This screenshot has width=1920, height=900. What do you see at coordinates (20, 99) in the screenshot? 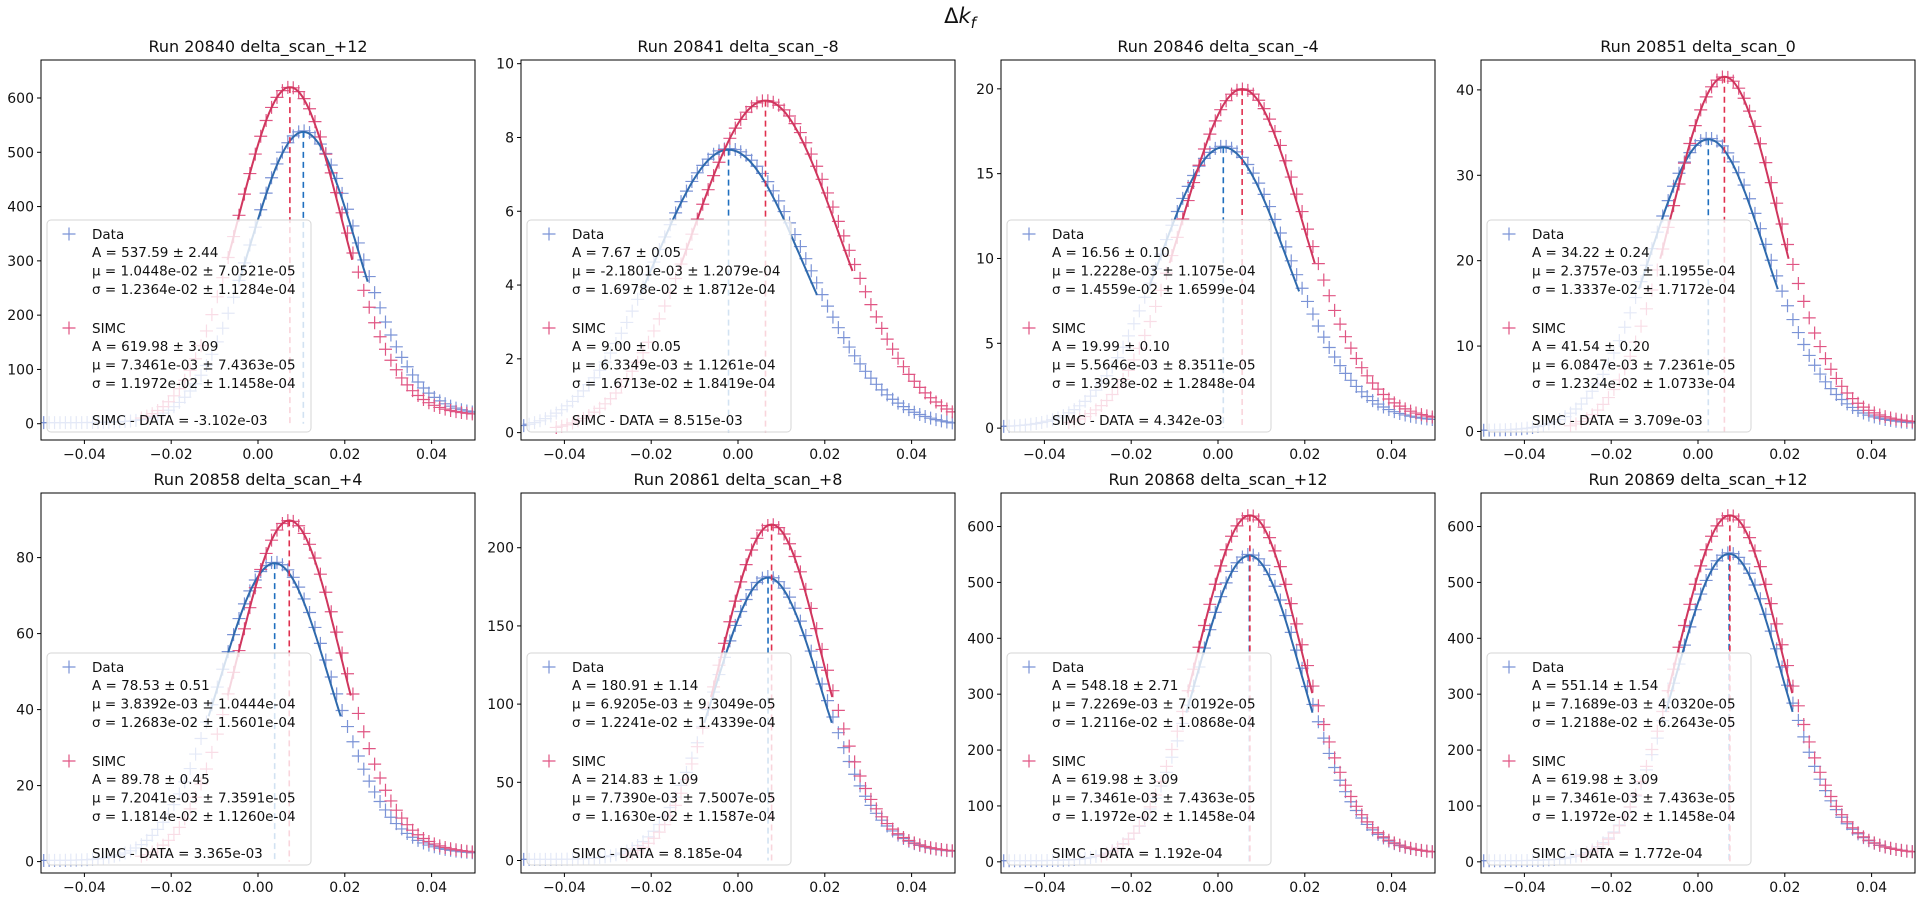
I see `y-tick-label: 600` at bounding box center [20, 99].